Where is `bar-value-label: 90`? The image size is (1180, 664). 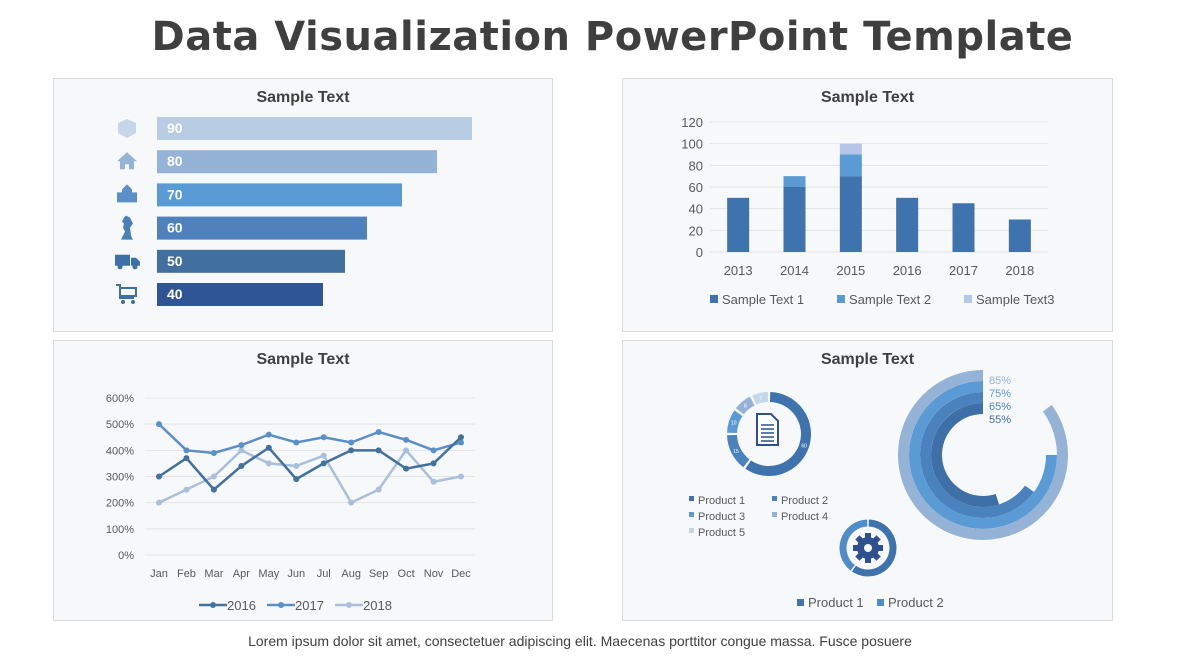 bar-value-label: 90 is located at coordinates (175, 128).